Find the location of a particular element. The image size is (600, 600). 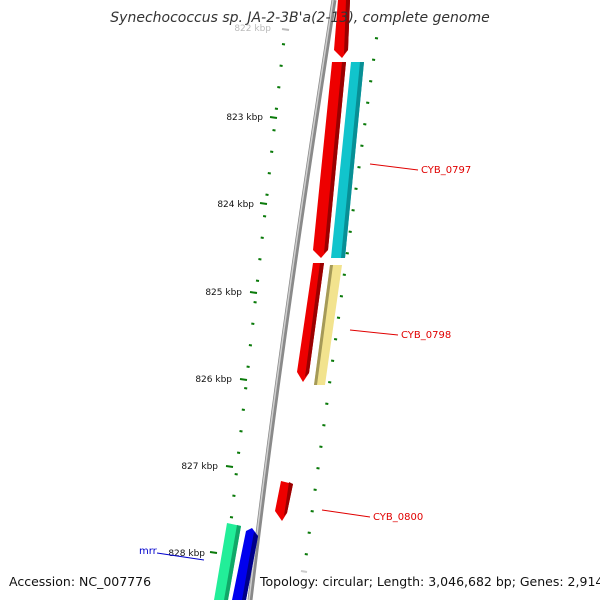

gene-label-cyb-0798: CYB_0798 is located at coordinates (426, 335).